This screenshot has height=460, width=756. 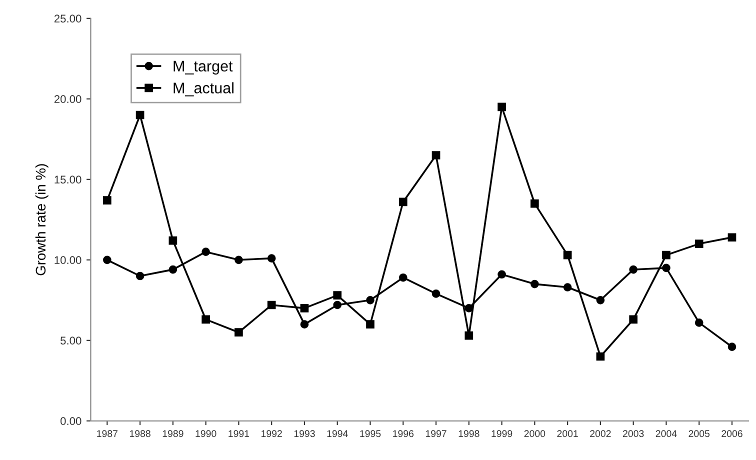 What do you see at coordinates (107, 434) in the screenshot?
I see `x-tick-label: 1987` at bounding box center [107, 434].